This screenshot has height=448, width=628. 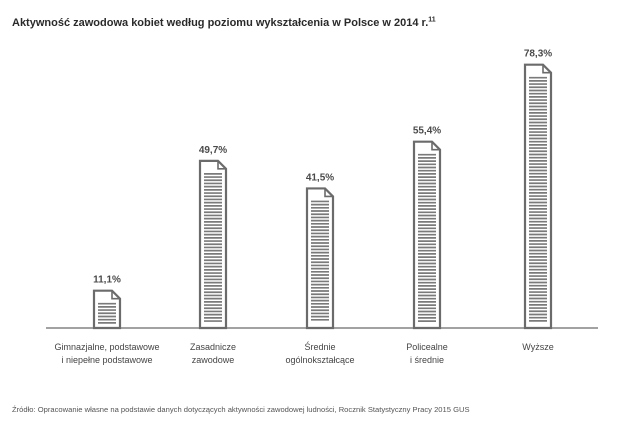 I want to click on category-label: i niepełne podstawowe, so click(x=106, y=360).